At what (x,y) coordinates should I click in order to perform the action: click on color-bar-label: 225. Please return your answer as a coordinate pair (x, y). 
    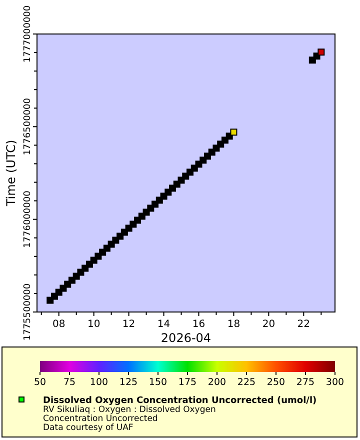
    Looking at the image, I should click on (246, 382).